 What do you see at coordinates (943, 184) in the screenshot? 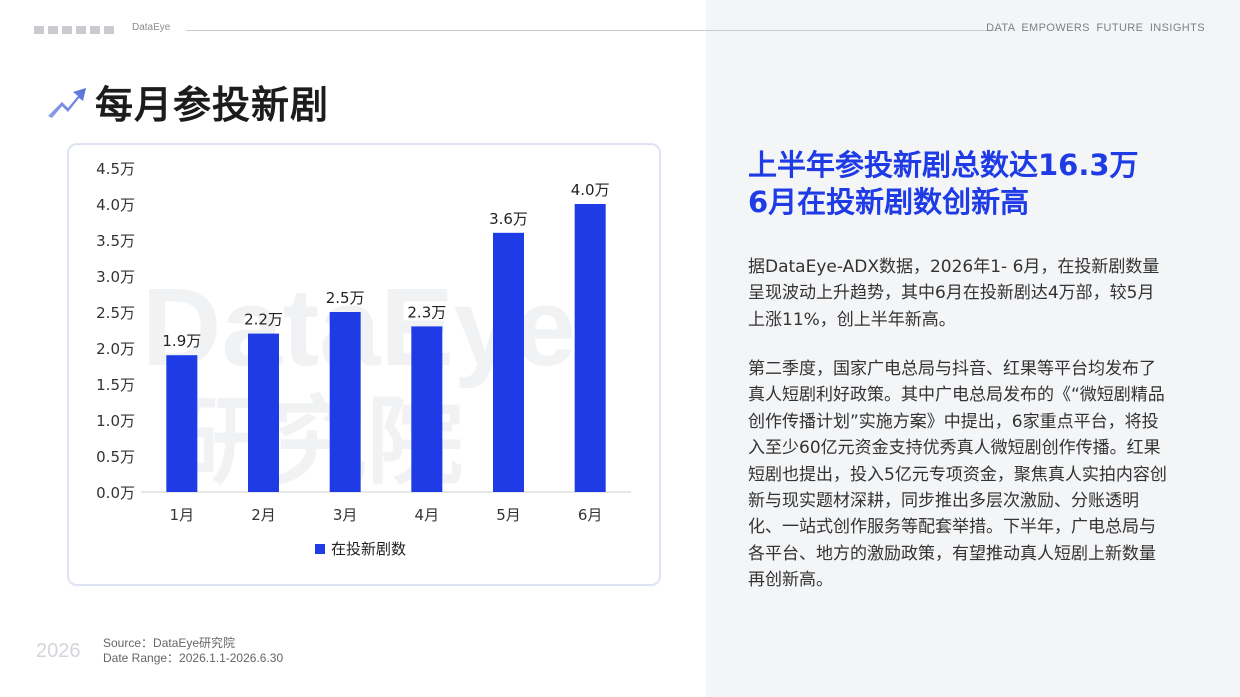
I see `headline: 上半年参投新剧总数达16.3万 6月在投新剧数创新高` at bounding box center [943, 184].